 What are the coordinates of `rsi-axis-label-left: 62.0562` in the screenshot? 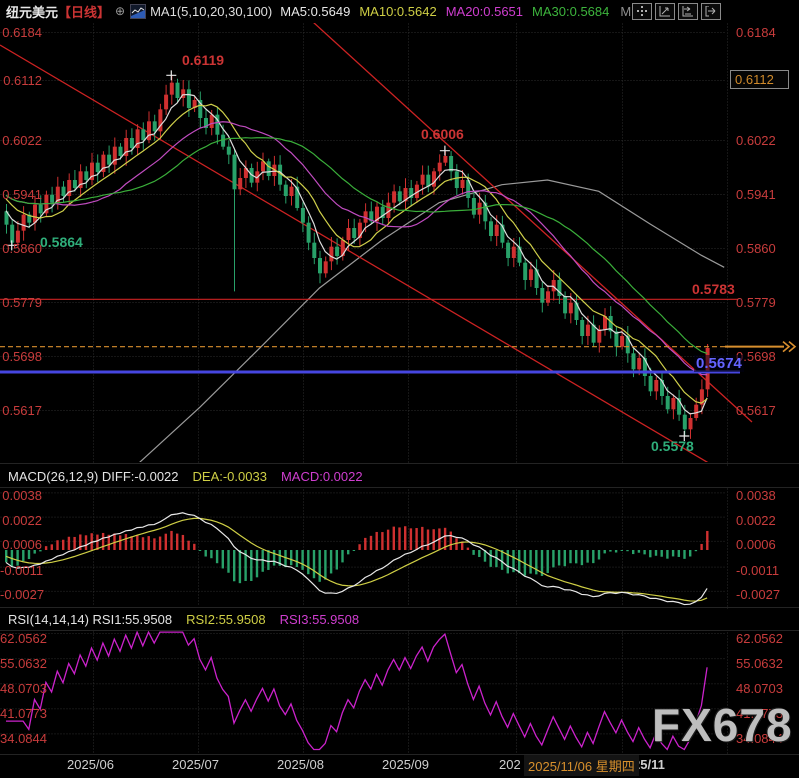 It's located at (23, 638).